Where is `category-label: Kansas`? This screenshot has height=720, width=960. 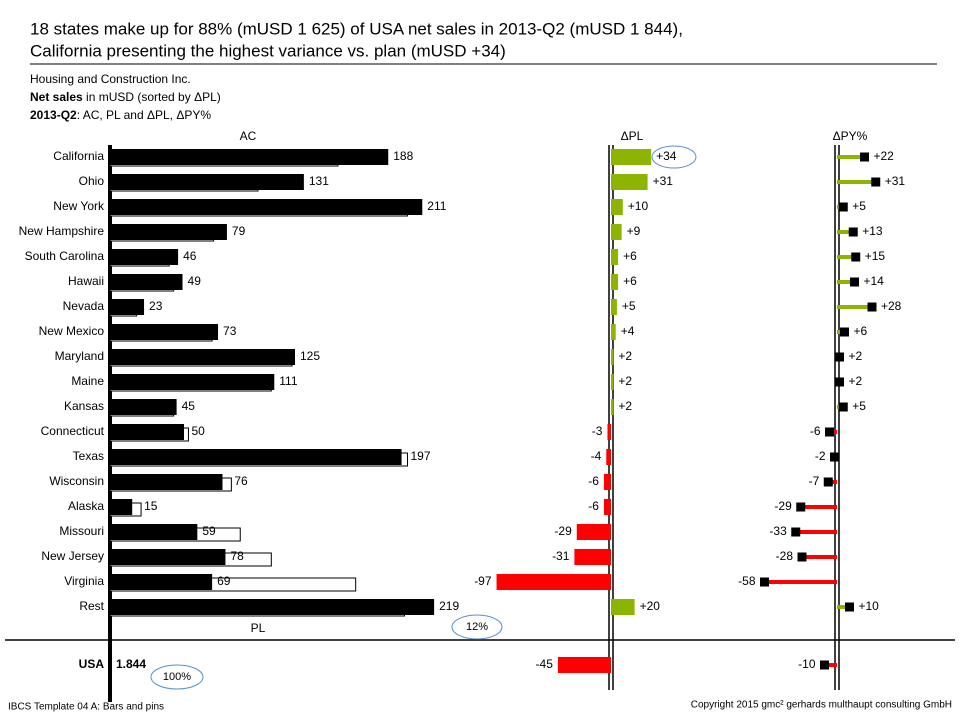 category-label: Kansas is located at coordinates (84, 406).